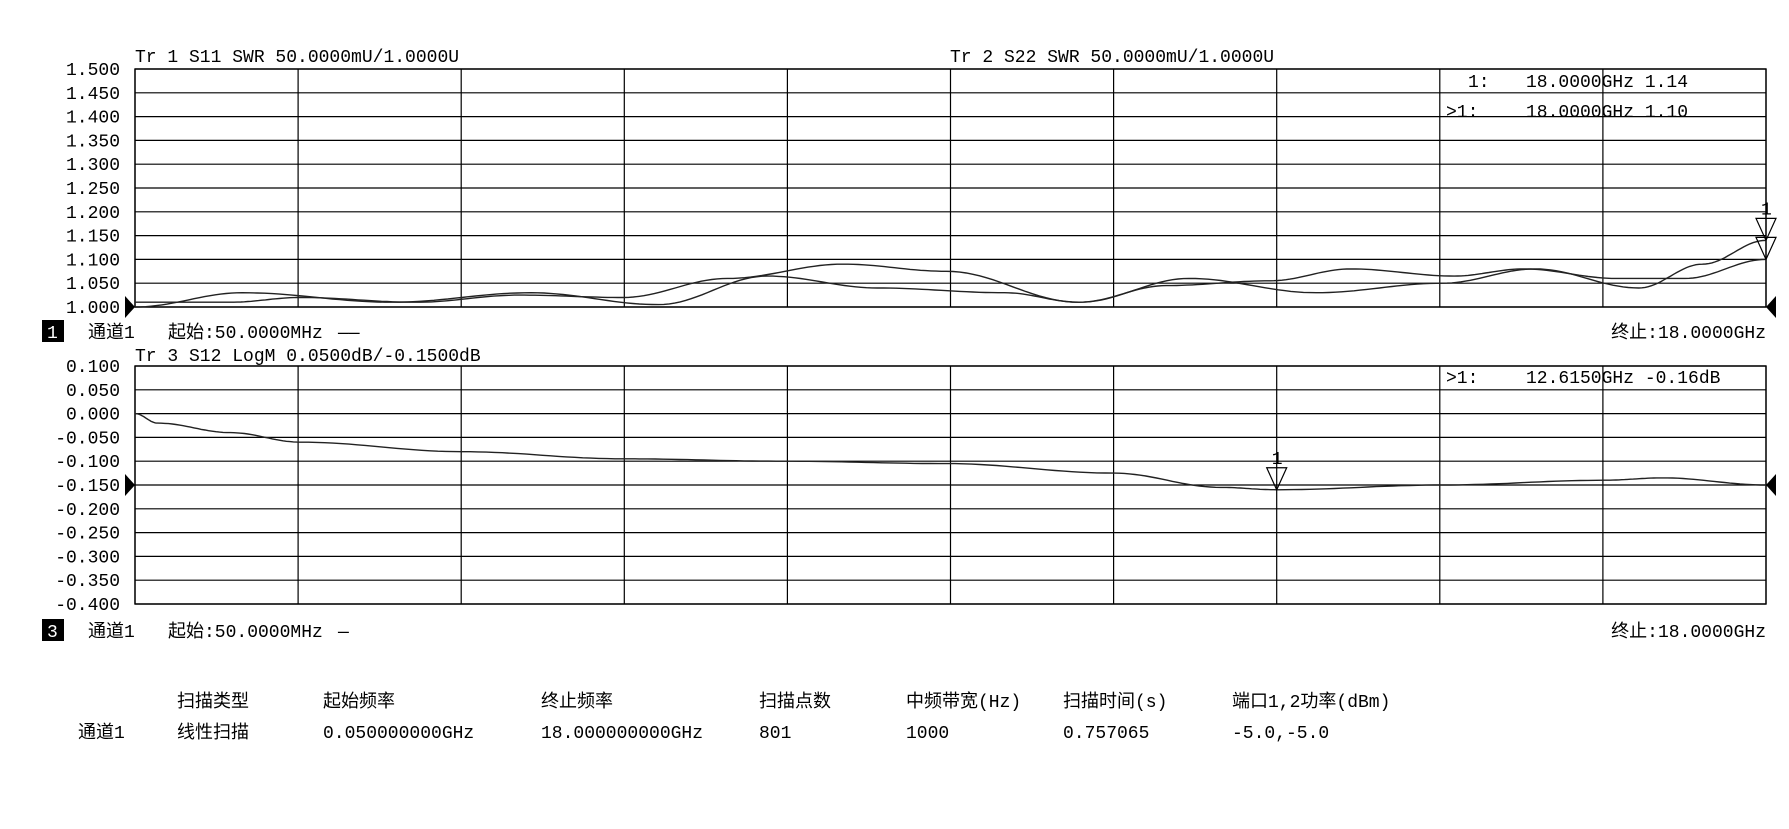 The height and width of the screenshot is (829, 1789). I want to click on y-tick-label: -0.300, so click(87, 558).